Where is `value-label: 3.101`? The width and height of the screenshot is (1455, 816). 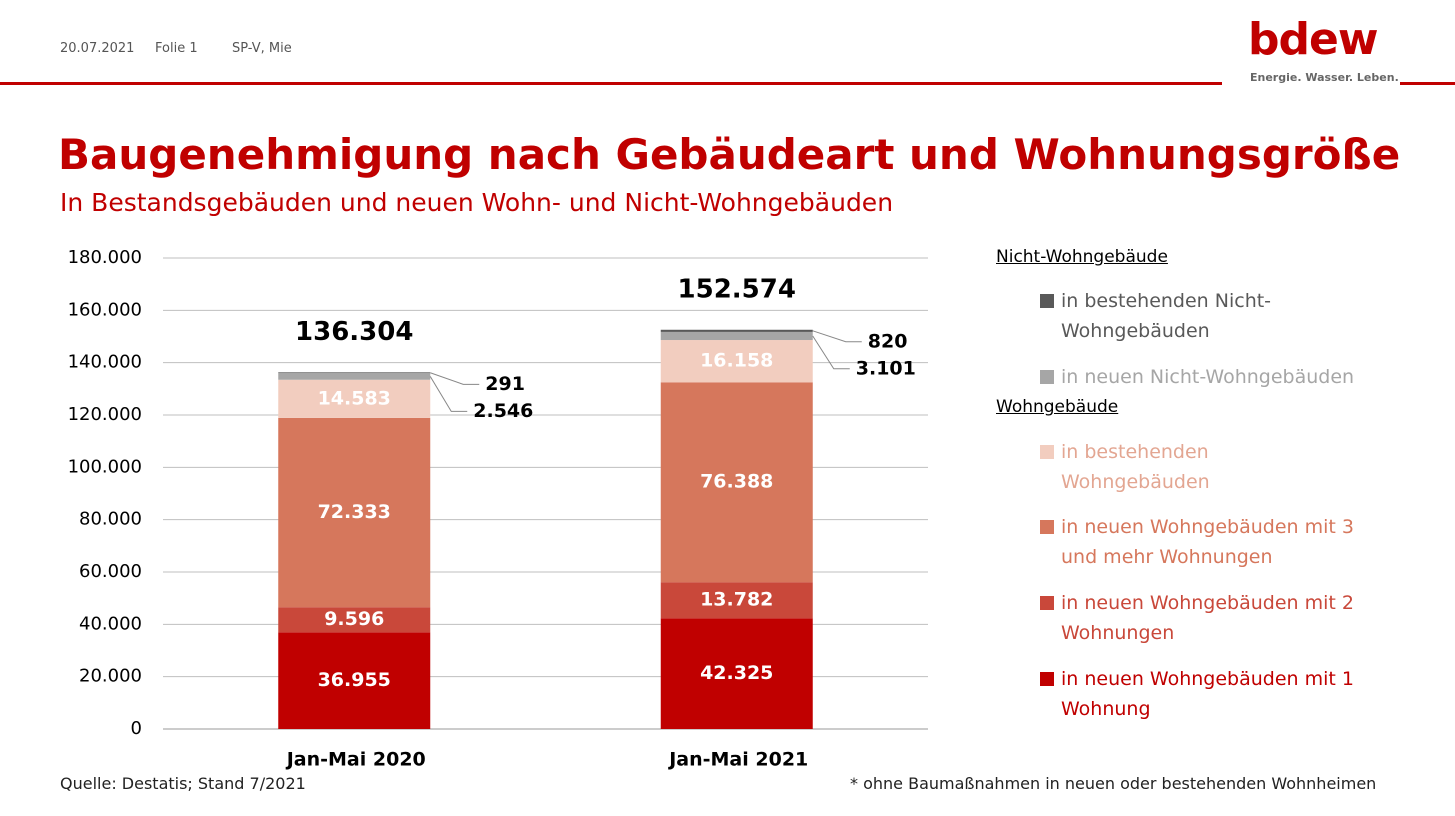 value-label: 3.101 is located at coordinates (886, 368).